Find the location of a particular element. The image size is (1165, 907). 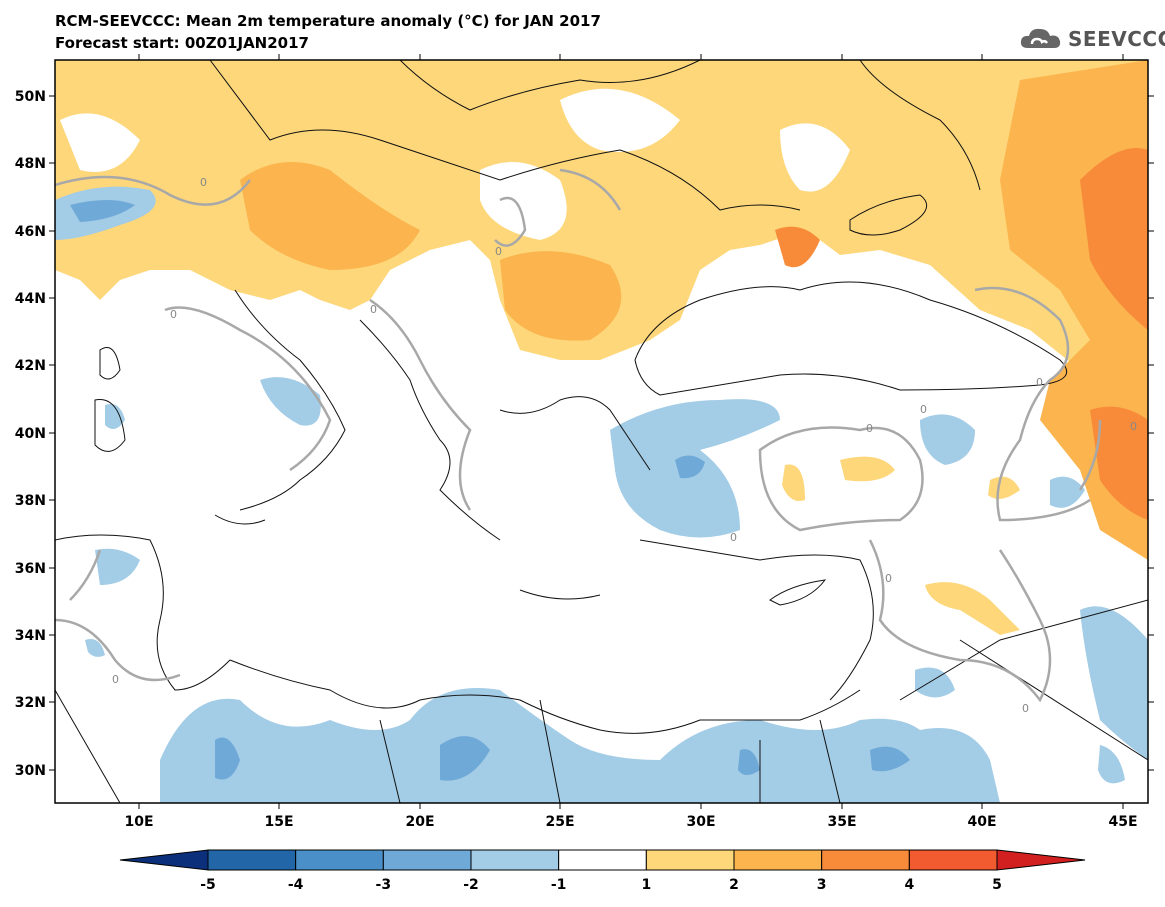

colorbar-tick-label: -4 is located at coordinates (296, 885).